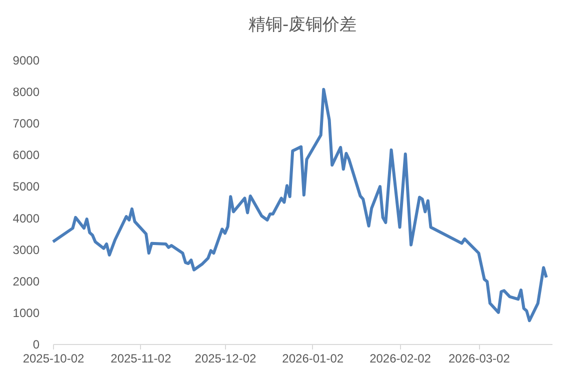 The image size is (569, 385). What do you see at coordinates (26, 92) in the screenshot?
I see `y-tick-label: 8000` at bounding box center [26, 92].